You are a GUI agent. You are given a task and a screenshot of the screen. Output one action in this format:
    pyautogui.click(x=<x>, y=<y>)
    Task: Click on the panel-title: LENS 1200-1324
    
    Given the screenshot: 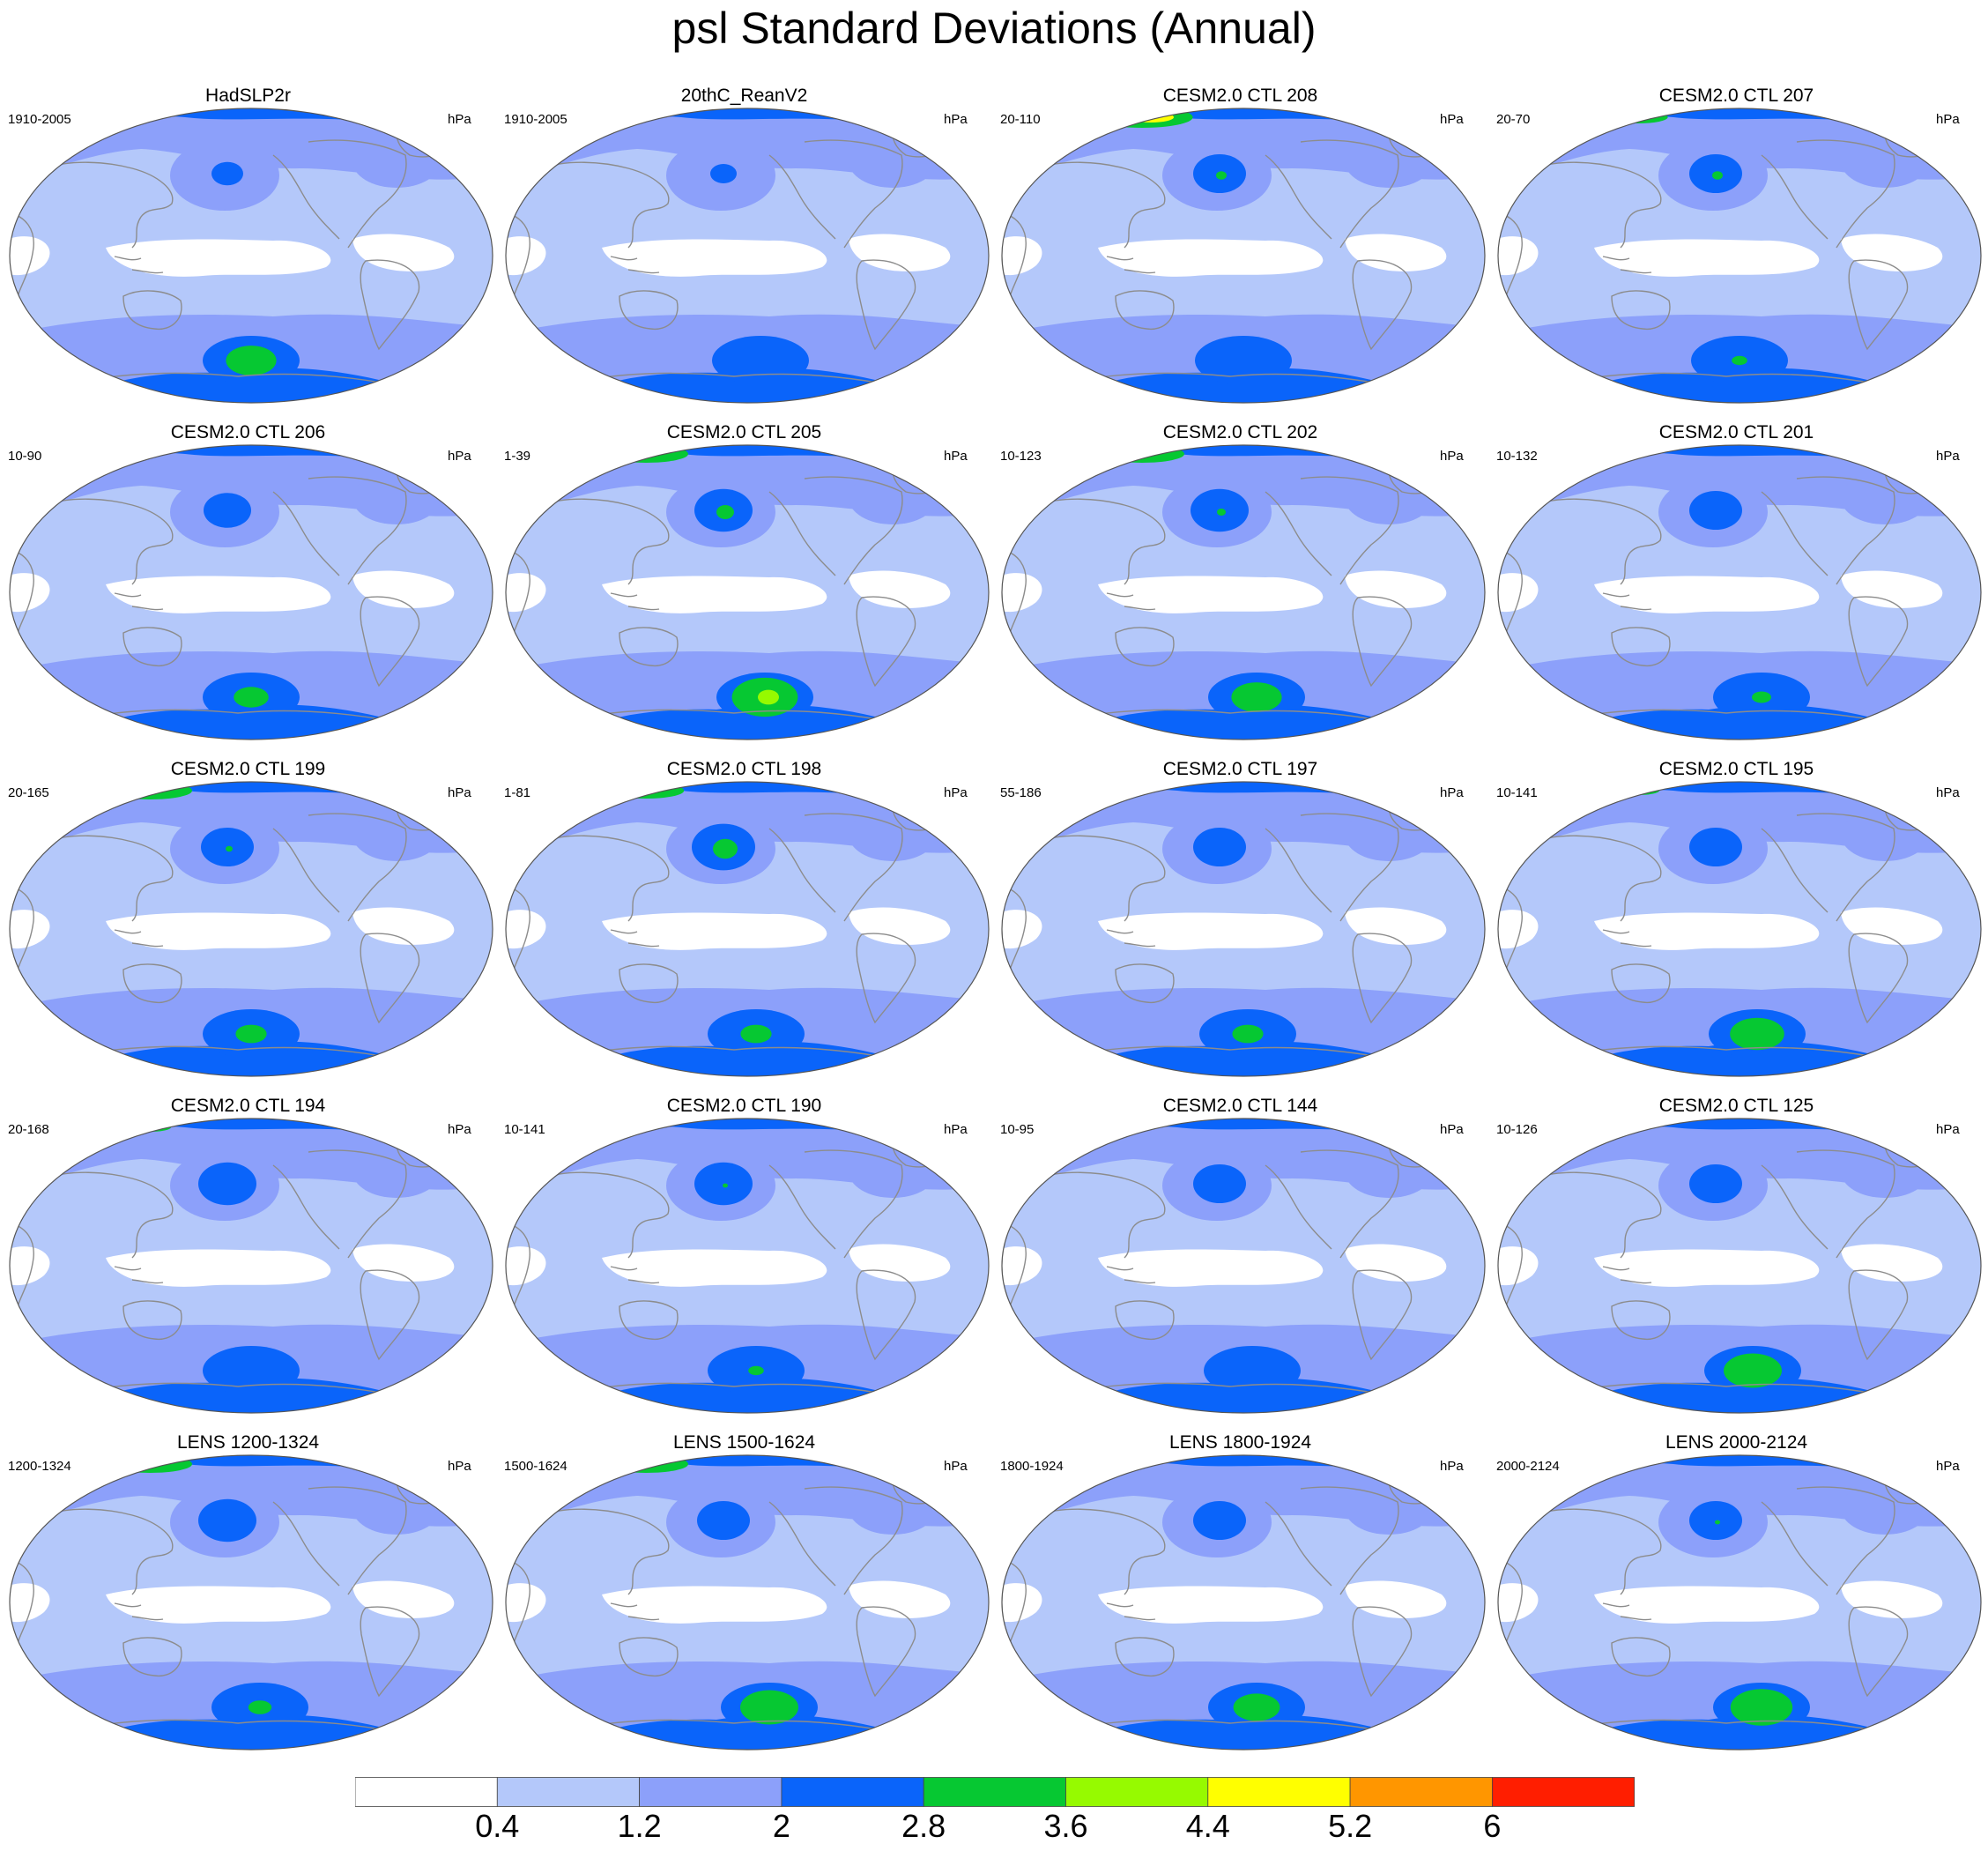 What is the action you would take?
    pyautogui.click(x=248, y=1442)
    